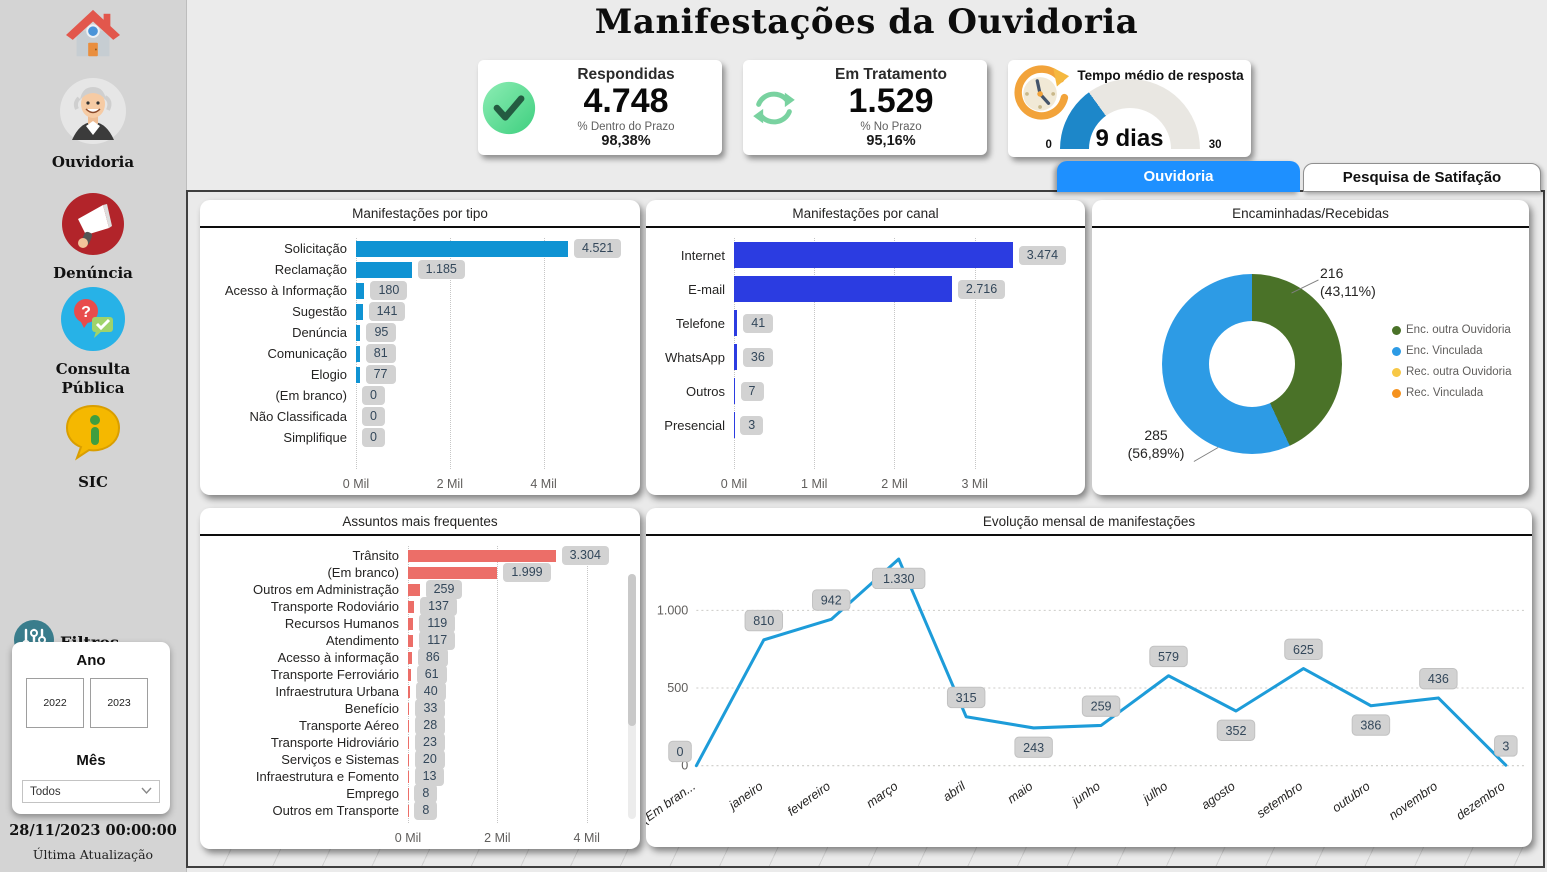 This screenshot has width=1547, height=872. What do you see at coordinates (1048, 145) in the screenshot?
I see `gauge-min-label: 0` at bounding box center [1048, 145].